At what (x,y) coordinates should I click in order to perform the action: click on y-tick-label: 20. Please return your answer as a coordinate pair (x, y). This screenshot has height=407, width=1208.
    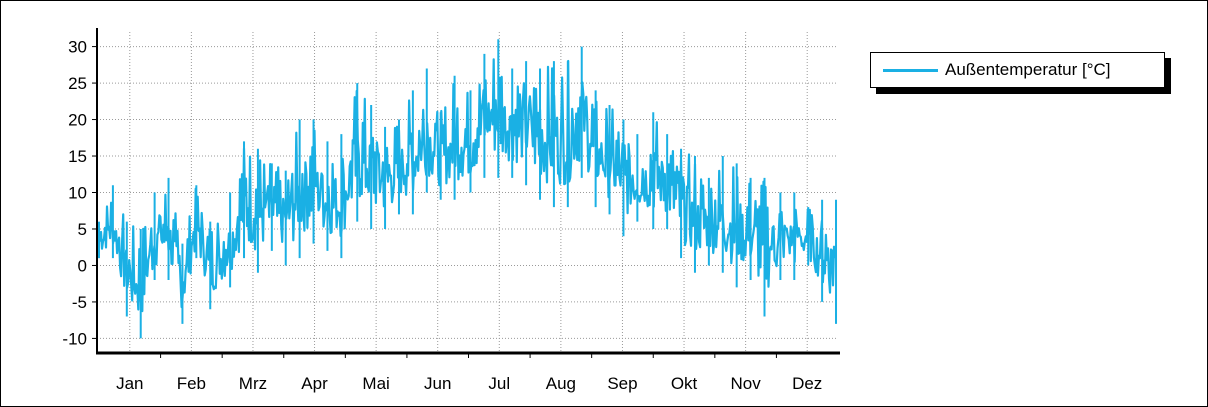
    Looking at the image, I should click on (77, 120).